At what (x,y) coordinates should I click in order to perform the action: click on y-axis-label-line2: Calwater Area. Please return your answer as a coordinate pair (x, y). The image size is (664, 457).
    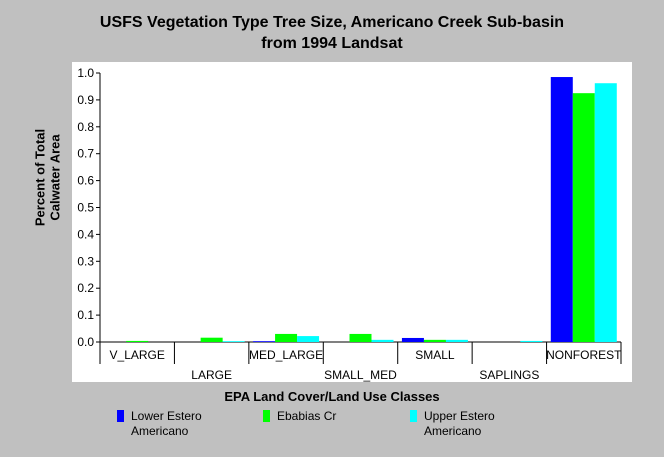
    Looking at the image, I should click on (55, 177).